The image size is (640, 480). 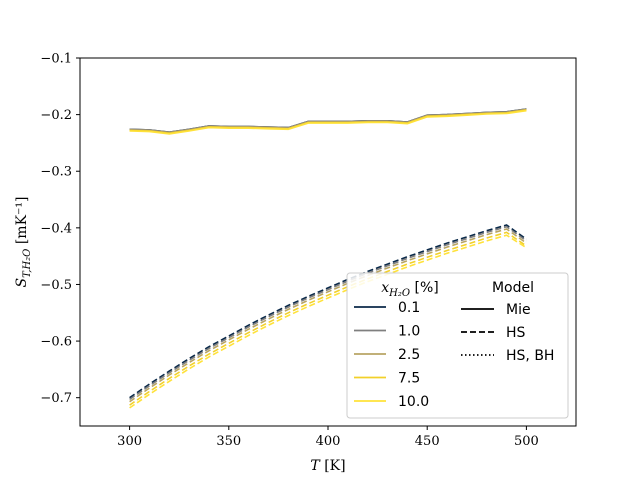 What do you see at coordinates (391, 355) in the screenshot?
I see `legend-compositions: 0.1 1.0 2.5 7.5 10.0` at bounding box center [391, 355].